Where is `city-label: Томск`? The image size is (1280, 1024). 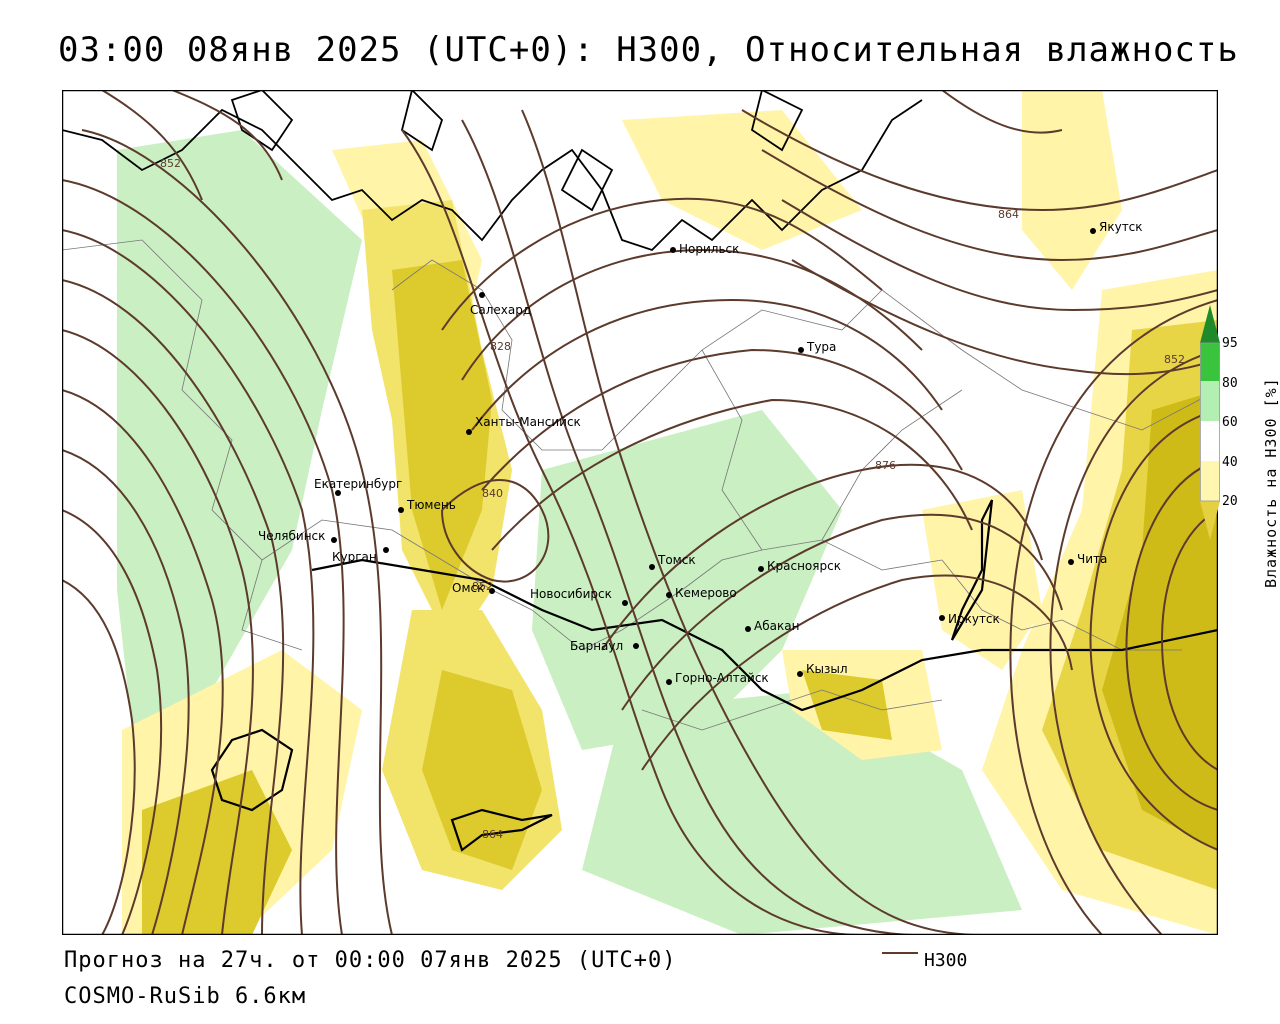 city-label: Томск is located at coordinates (676, 560).